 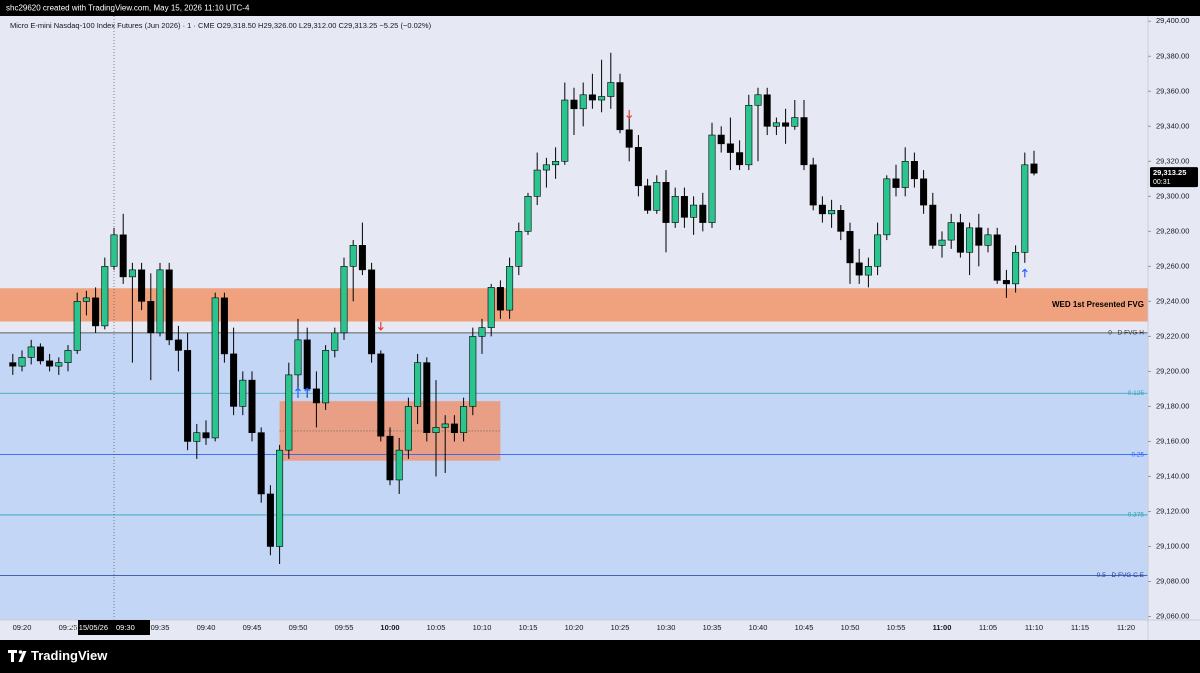 What do you see at coordinates (252, 627) in the screenshot?
I see `x-tick-label: 09:45` at bounding box center [252, 627].